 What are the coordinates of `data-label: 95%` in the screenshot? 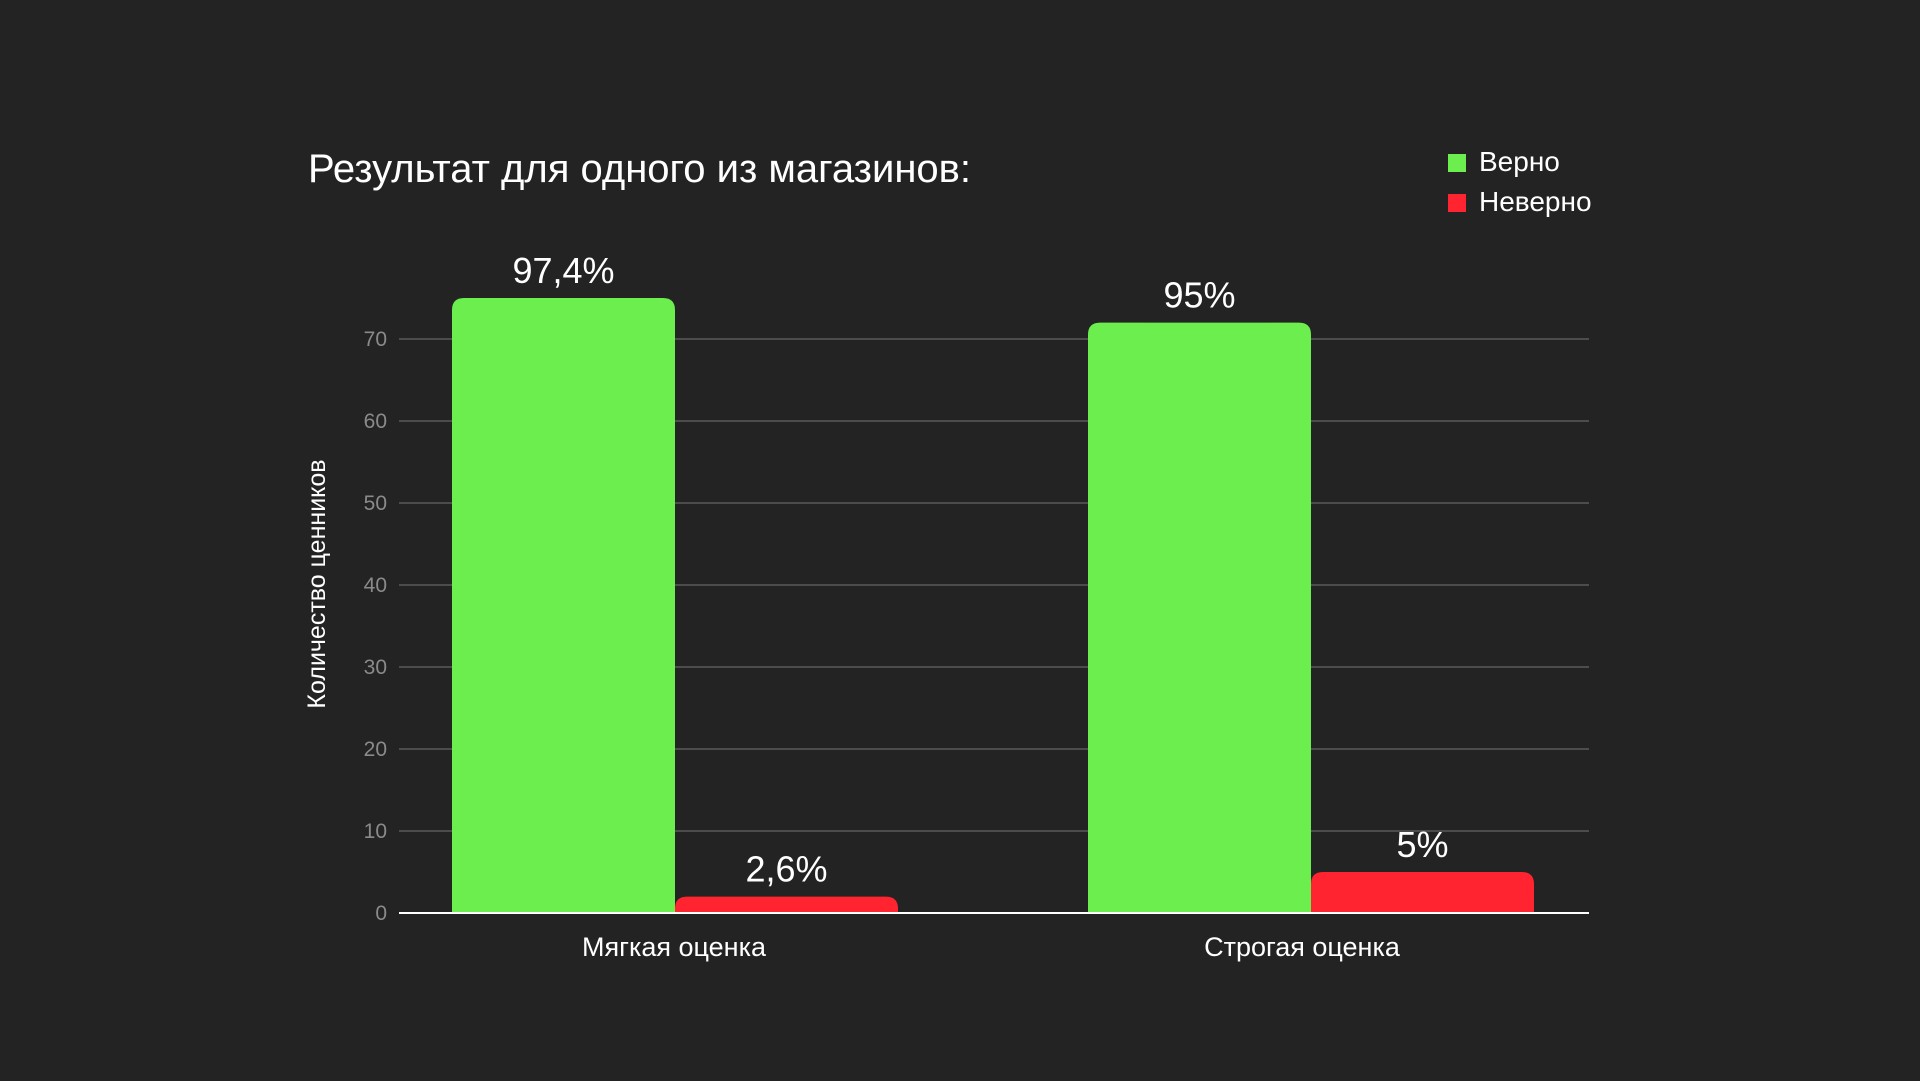 It's located at (1199, 295).